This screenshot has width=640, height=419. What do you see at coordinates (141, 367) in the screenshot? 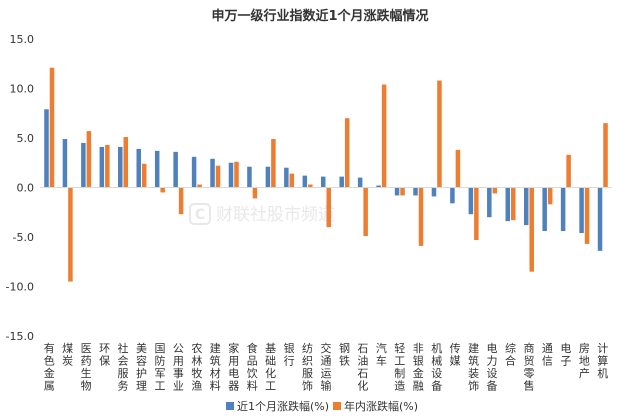
I see `x-category-label: 美容护理` at bounding box center [141, 367].